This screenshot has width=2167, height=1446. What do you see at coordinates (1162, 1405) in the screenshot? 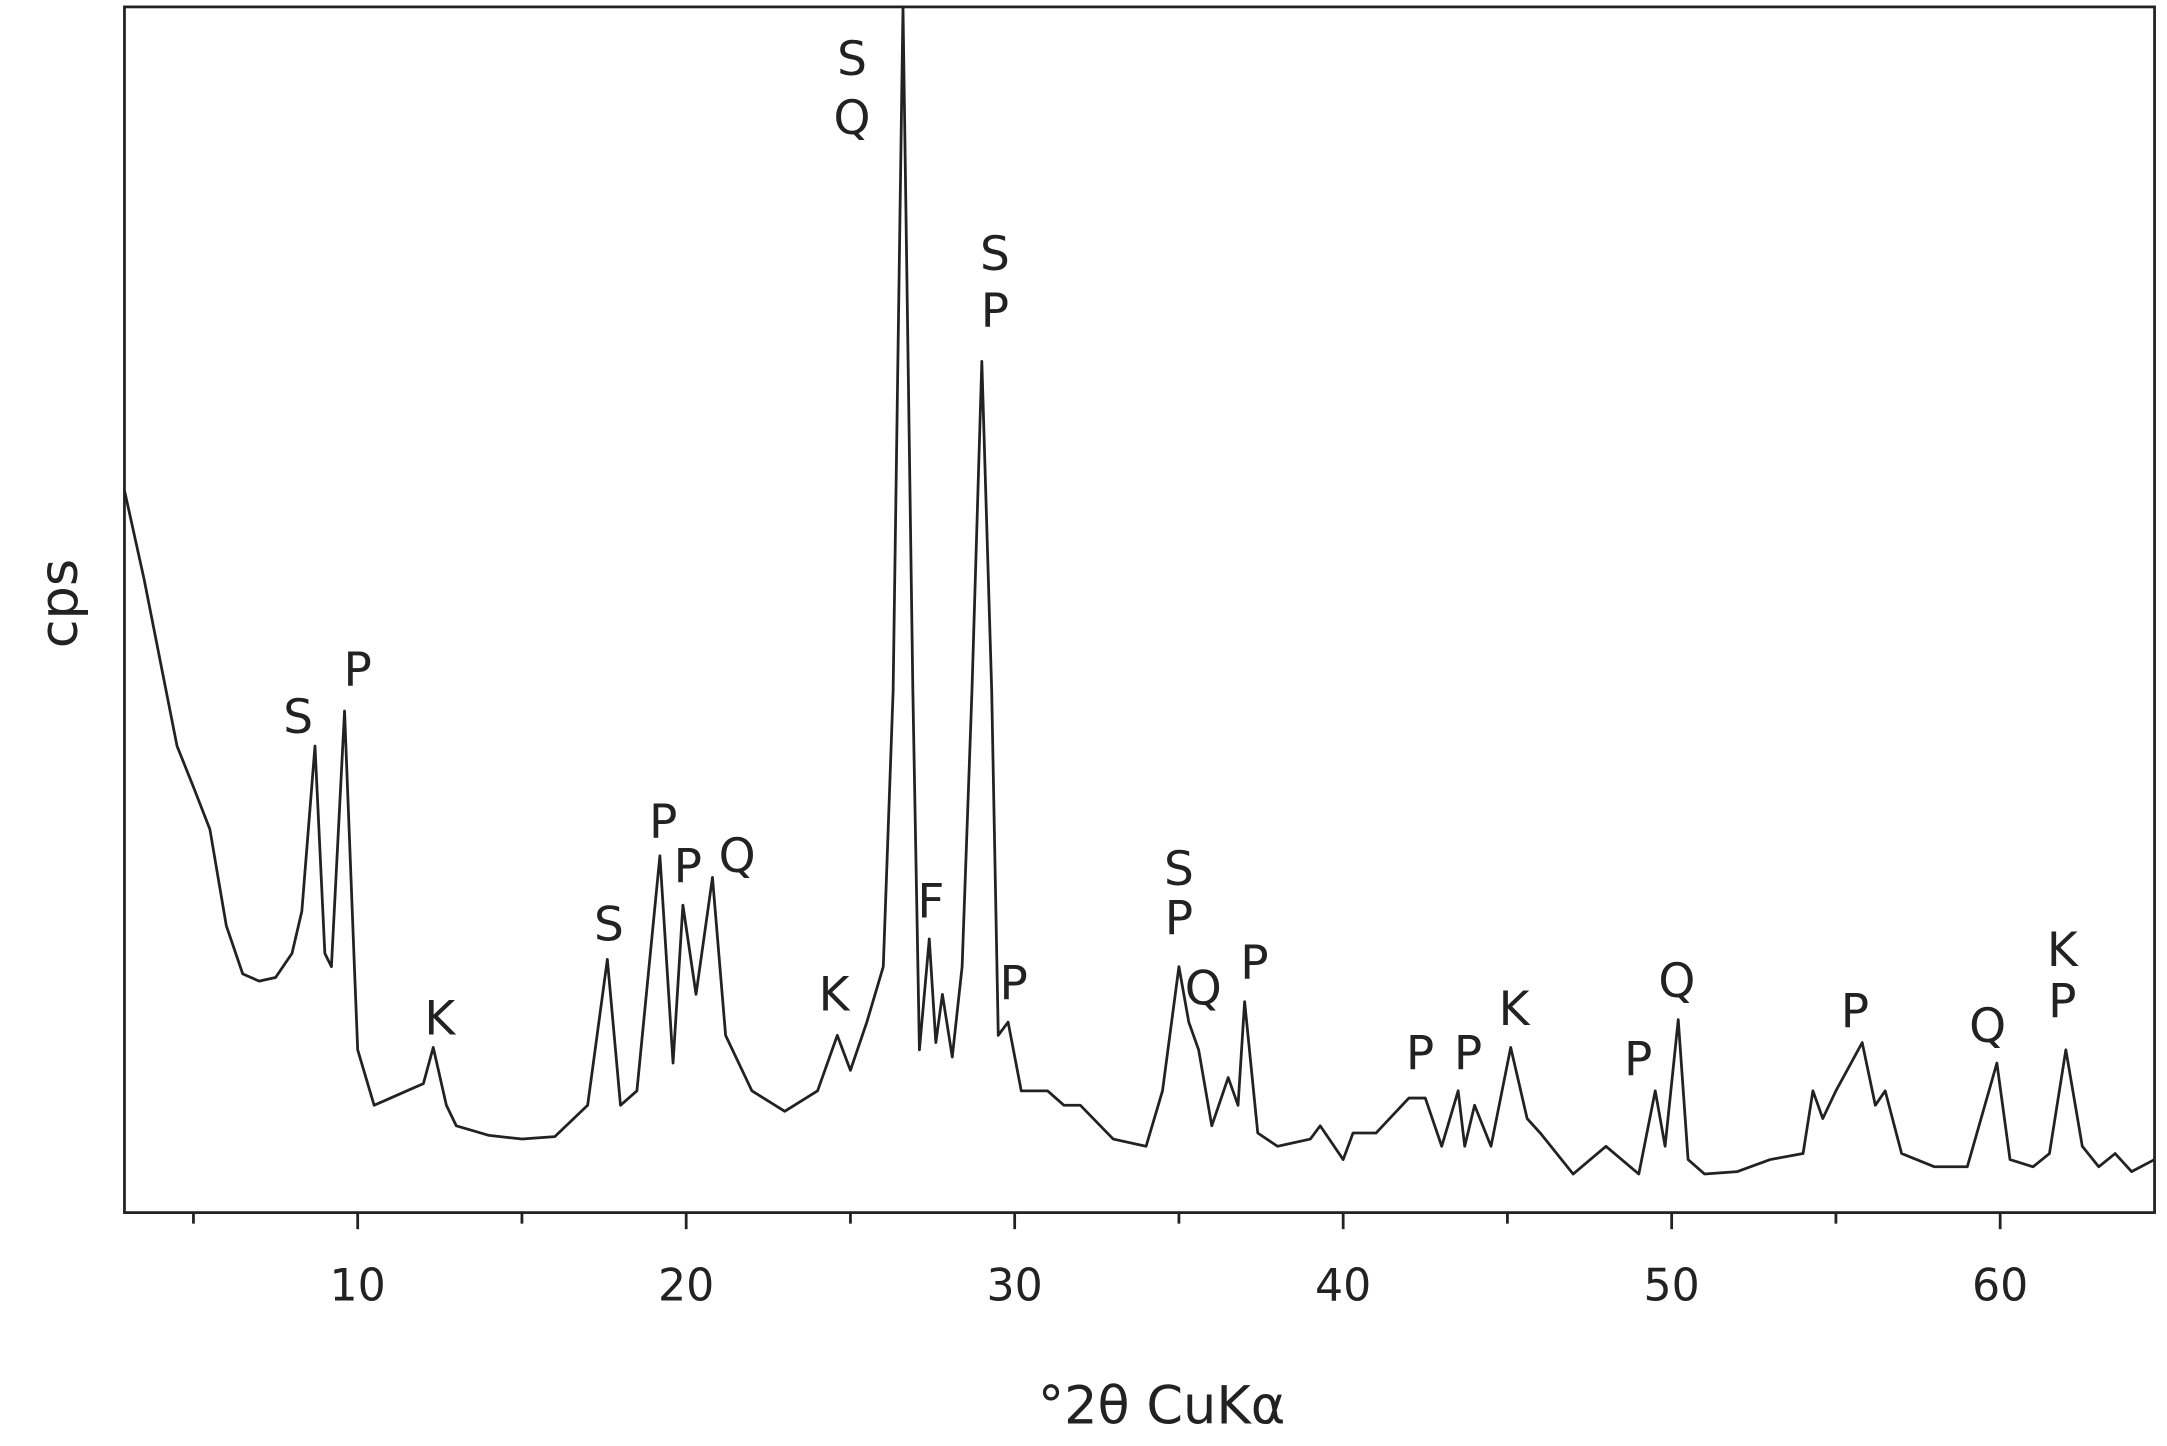
I see `x-axis-label: °2θ CuKα` at bounding box center [1162, 1405].